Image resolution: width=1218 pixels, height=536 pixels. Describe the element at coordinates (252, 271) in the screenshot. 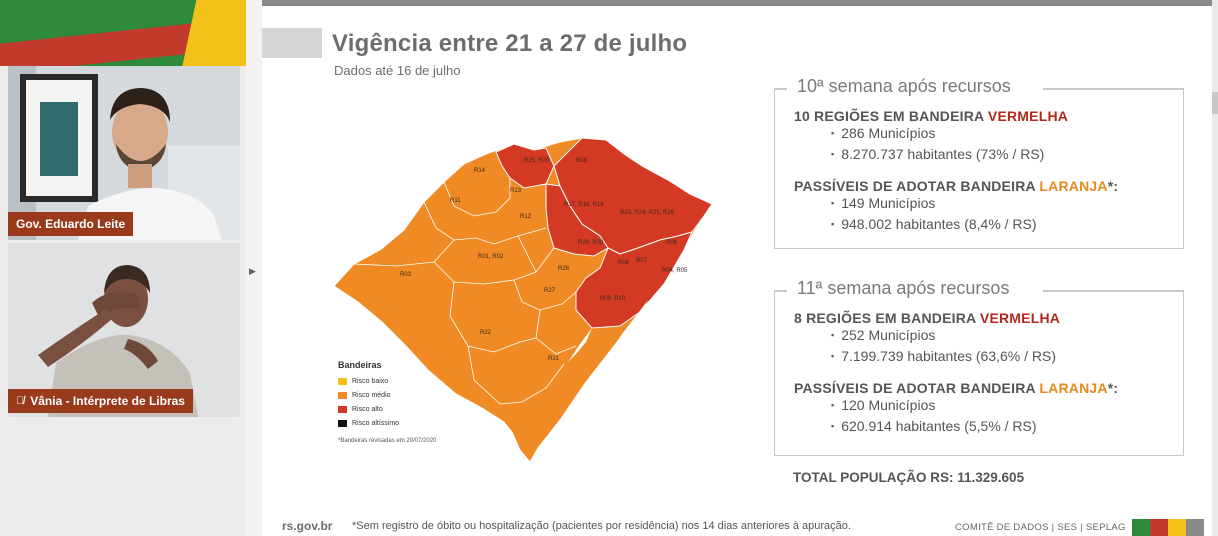

I see `collapse-panel-arrow-icon: ▶` at that location.